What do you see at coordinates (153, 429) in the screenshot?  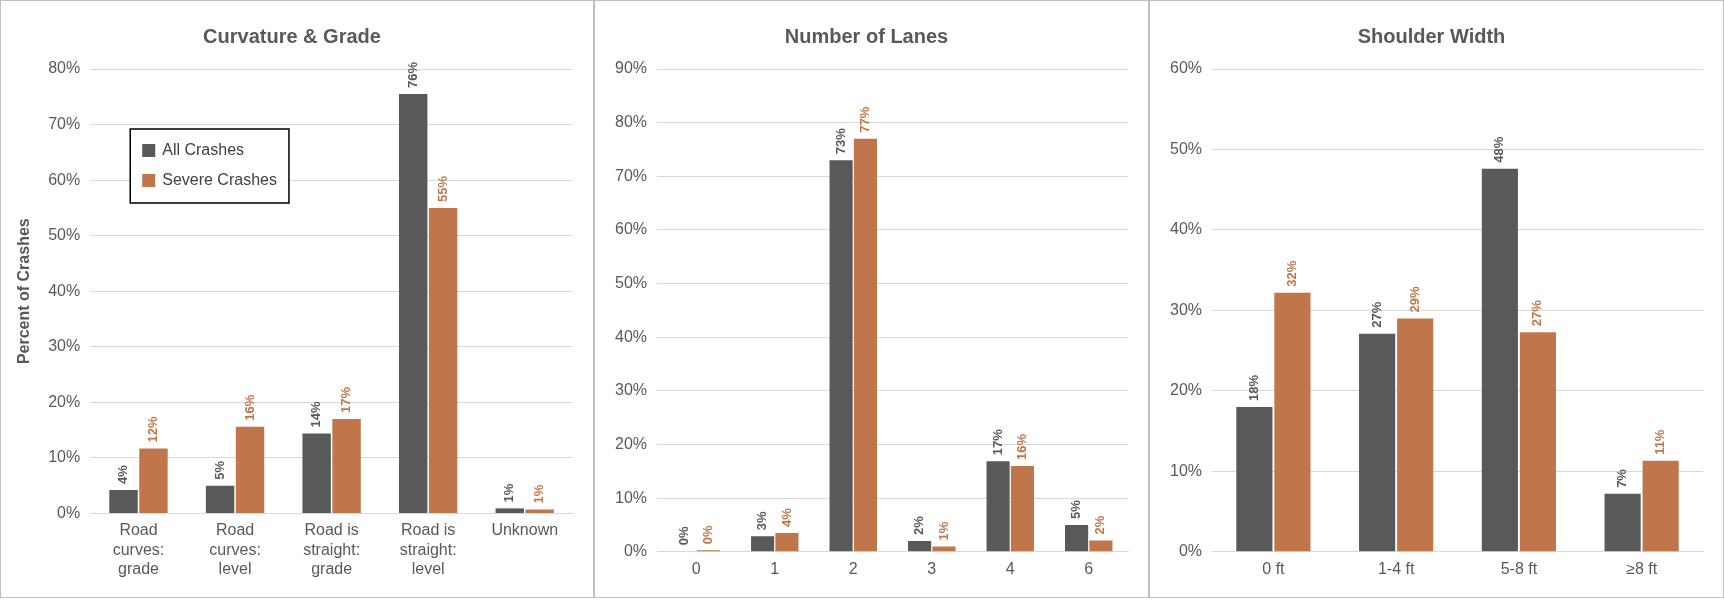 I see `data-label: 12%` at bounding box center [153, 429].